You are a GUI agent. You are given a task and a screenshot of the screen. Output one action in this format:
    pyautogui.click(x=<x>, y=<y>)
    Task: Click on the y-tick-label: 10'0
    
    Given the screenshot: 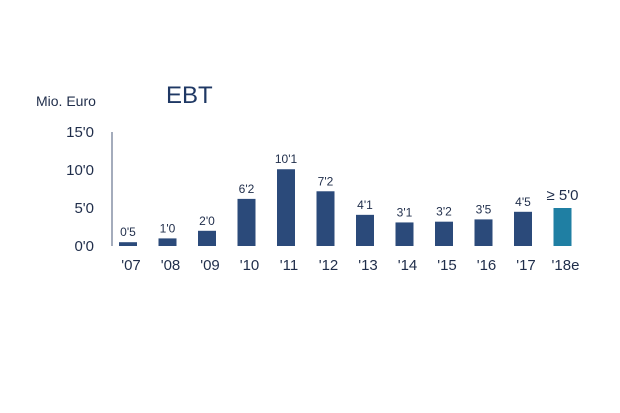 What is the action you would take?
    pyautogui.click(x=80, y=170)
    